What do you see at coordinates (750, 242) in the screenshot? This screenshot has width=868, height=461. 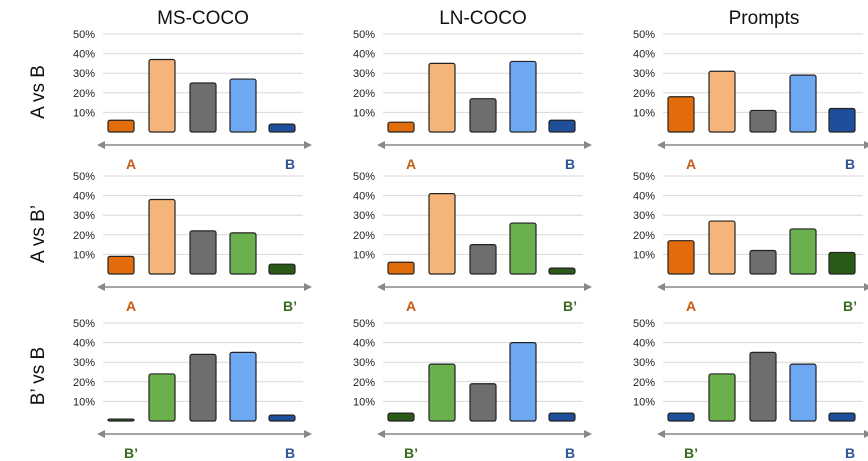 I see `panel-5: 10% 20% 30% 40% 50% A B’` at bounding box center [750, 242].